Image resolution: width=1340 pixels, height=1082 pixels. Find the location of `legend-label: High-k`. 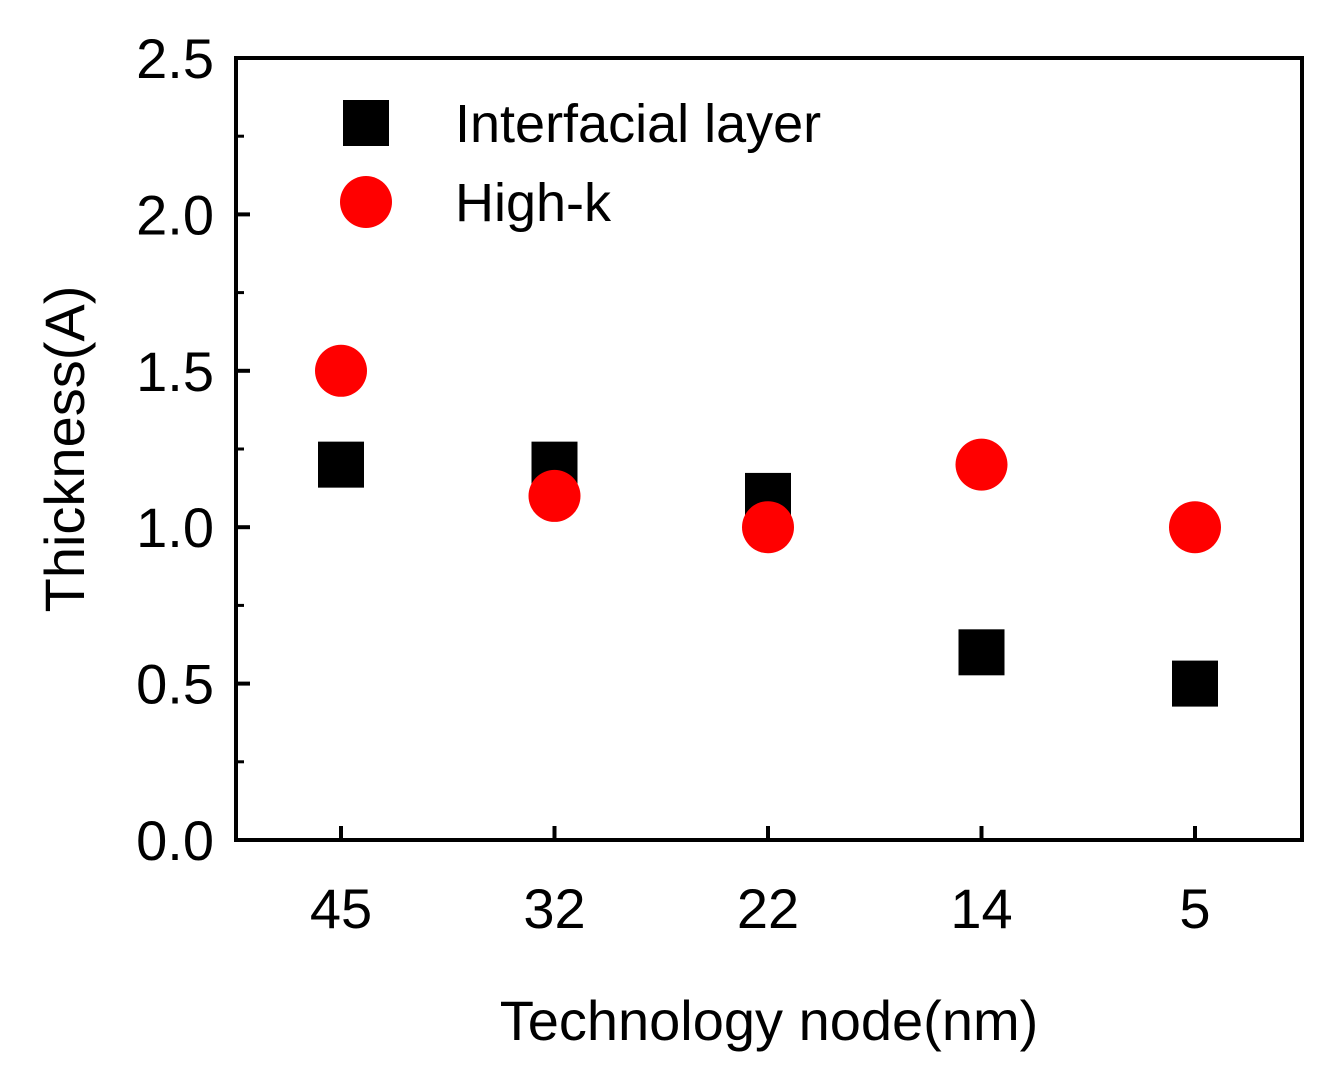

legend-label: High-k is located at coordinates (533, 203).